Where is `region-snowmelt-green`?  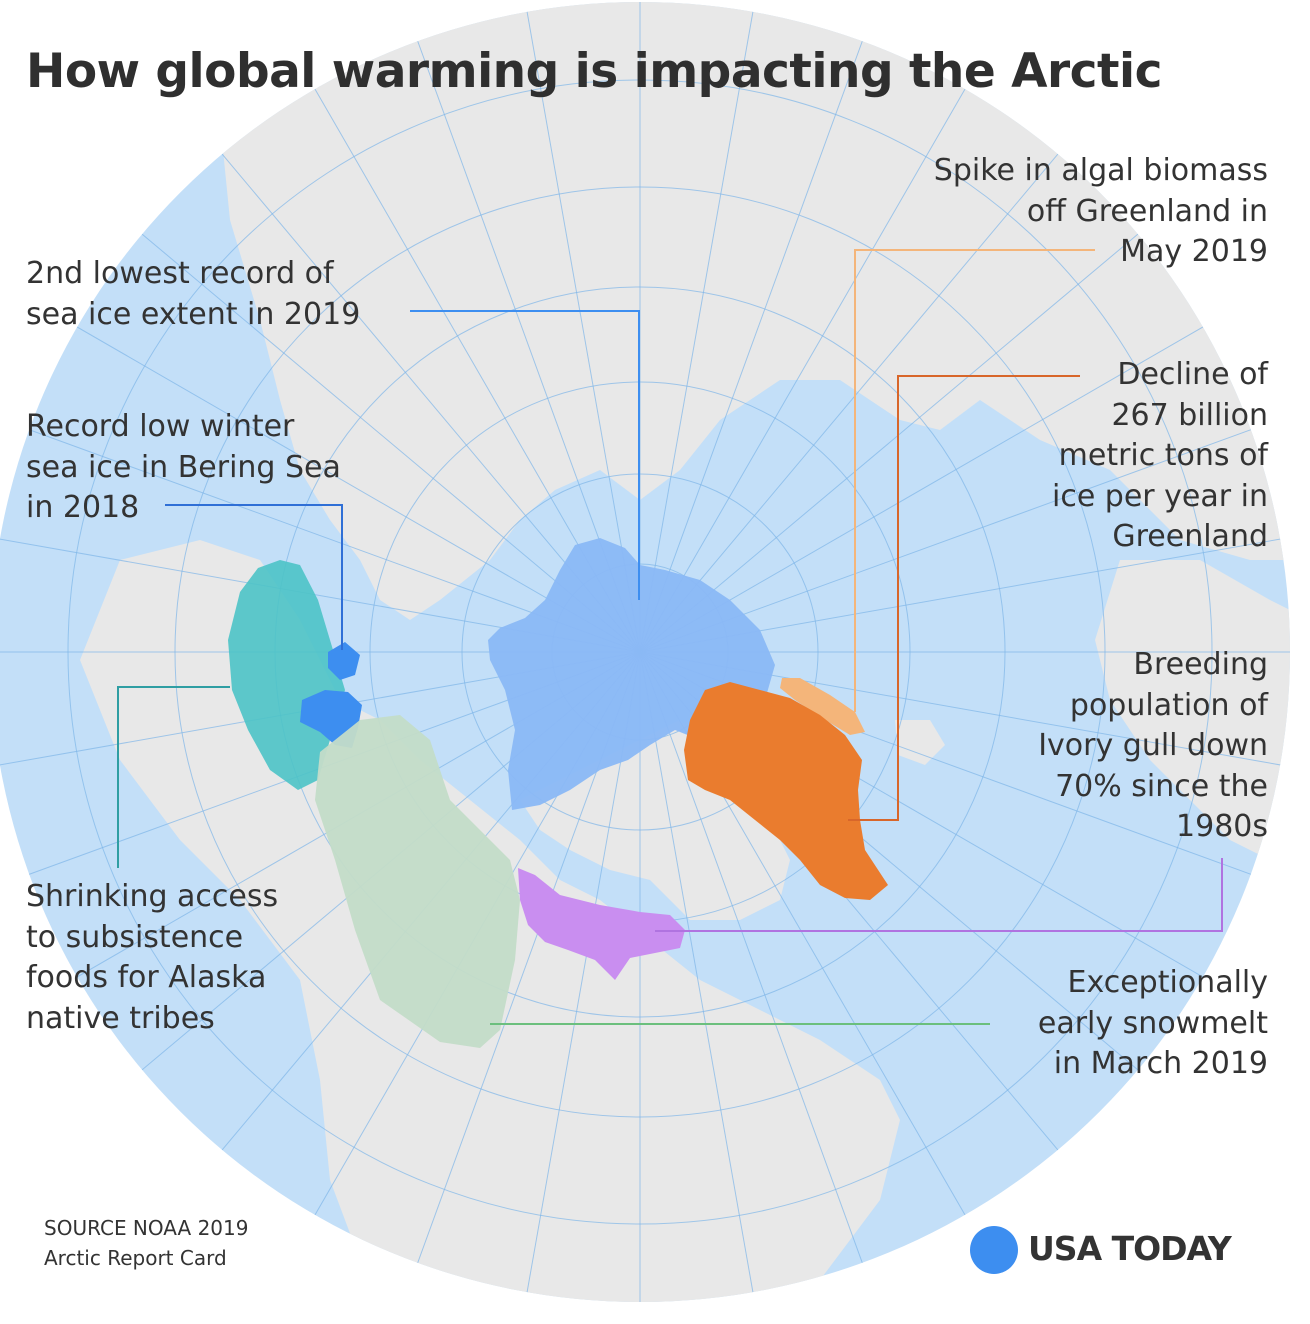
region-snowmelt-green is located at coordinates (417, 881).